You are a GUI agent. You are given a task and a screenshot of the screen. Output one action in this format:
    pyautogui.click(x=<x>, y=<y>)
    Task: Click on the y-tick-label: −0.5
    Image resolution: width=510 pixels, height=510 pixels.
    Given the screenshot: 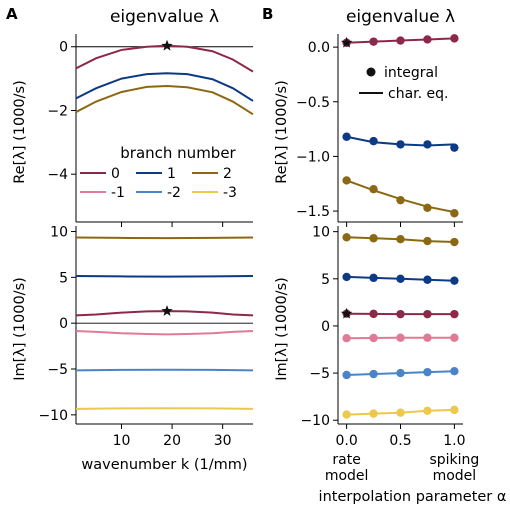 What is the action you would take?
    pyautogui.click(x=313, y=103)
    